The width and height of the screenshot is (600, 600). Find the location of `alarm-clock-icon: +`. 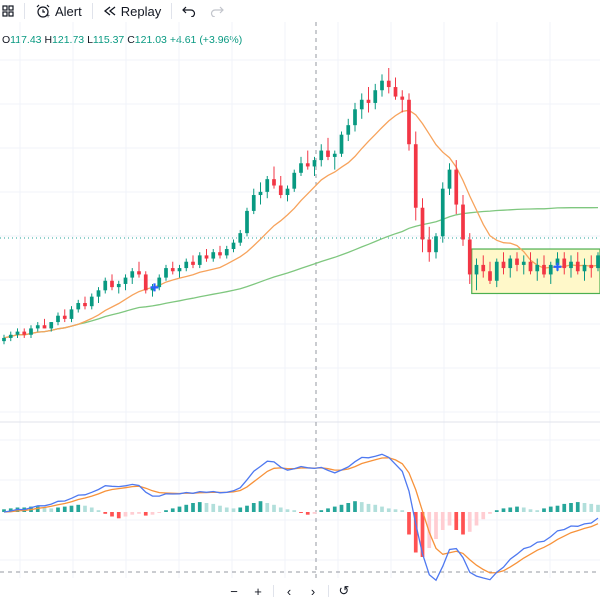

alarm-clock-icon: + is located at coordinates (43, 11).